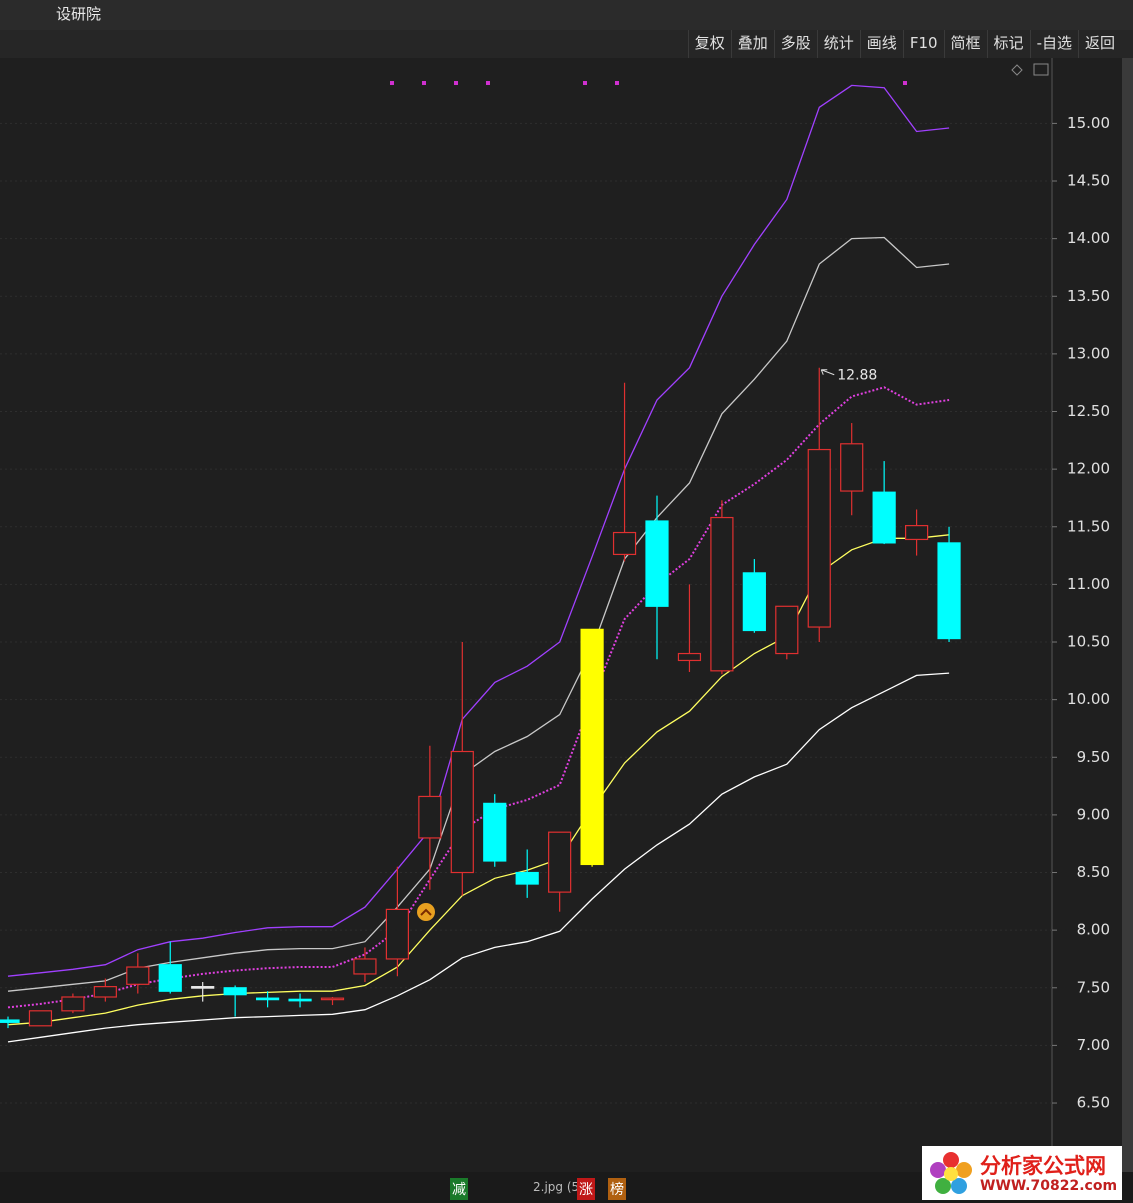  I want to click on toolbar-button: -自选, so click(1053, 44).